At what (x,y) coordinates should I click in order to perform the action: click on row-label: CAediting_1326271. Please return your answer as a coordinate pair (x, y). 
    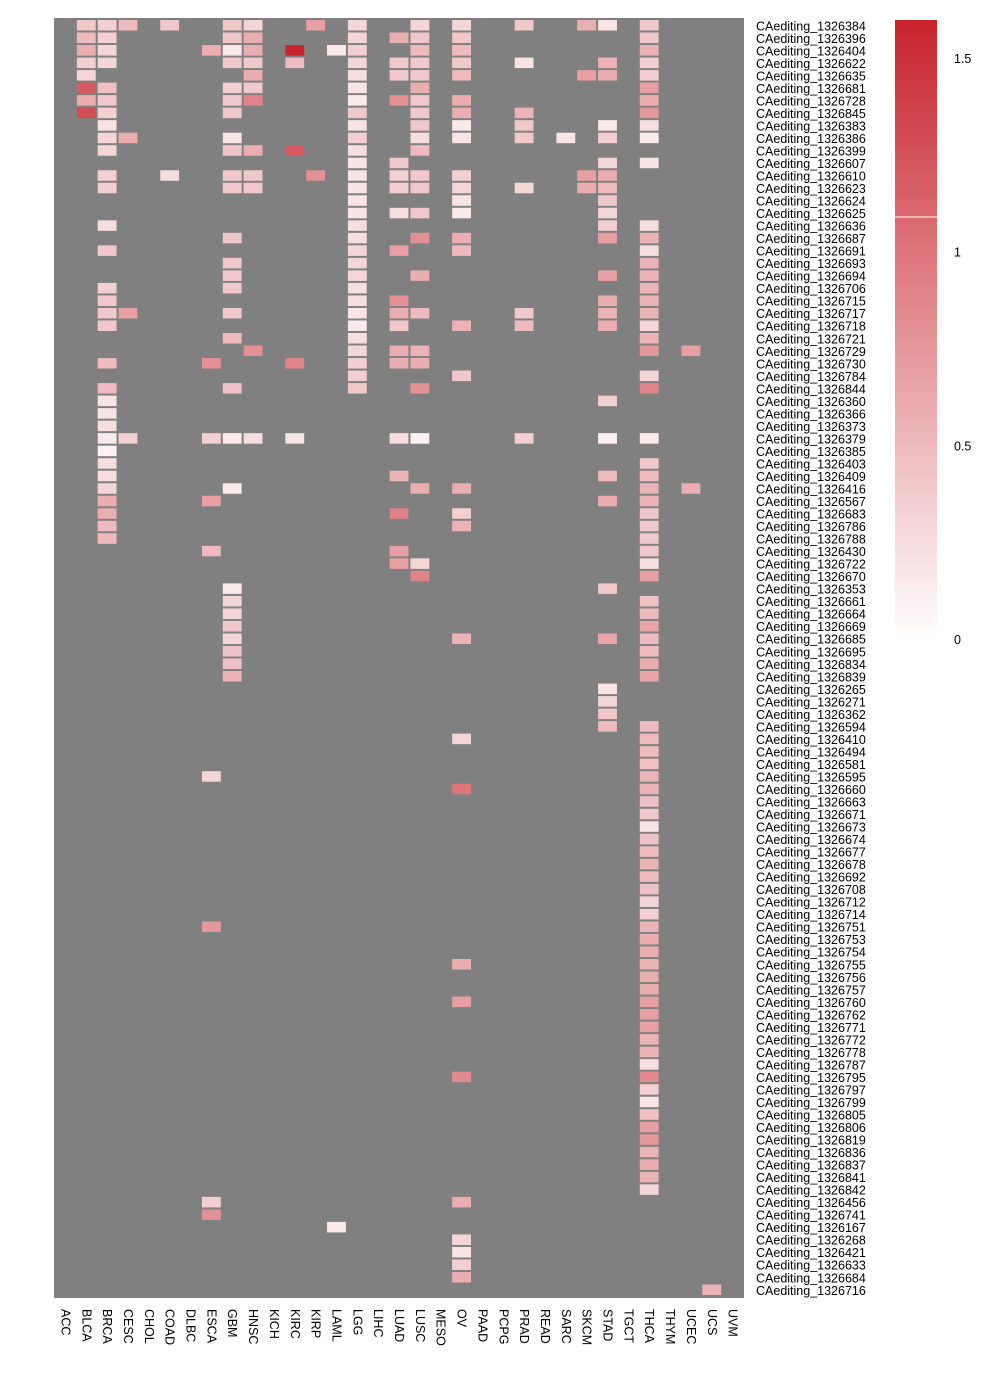
    Looking at the image, I should click on (811, 702).